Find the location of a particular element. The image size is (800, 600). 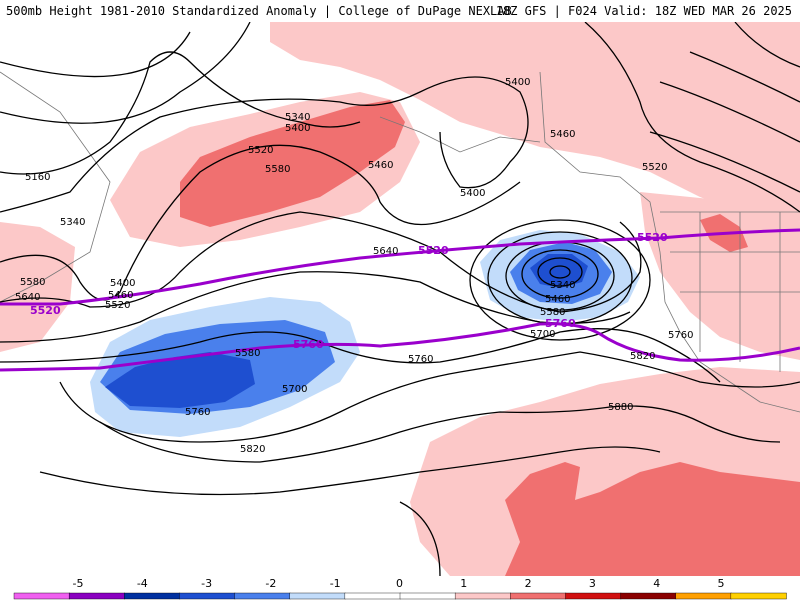

colorbar: -5 -4 -3 -2 -1 0 1 2 3 4 5 is located at coordinates (400, 588).